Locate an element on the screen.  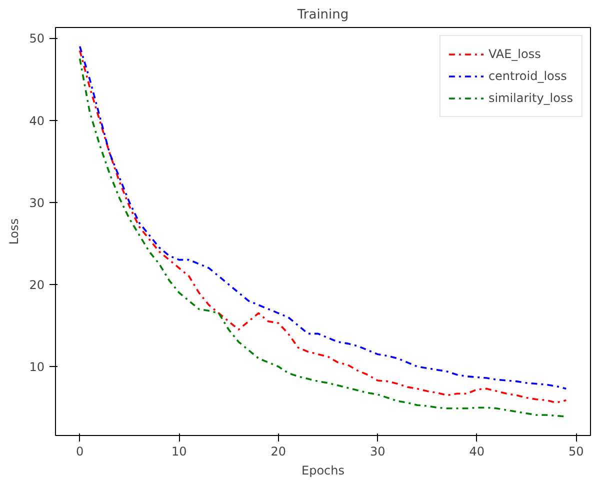
y-tick-label: 20 is located at coordinates (37, 285).